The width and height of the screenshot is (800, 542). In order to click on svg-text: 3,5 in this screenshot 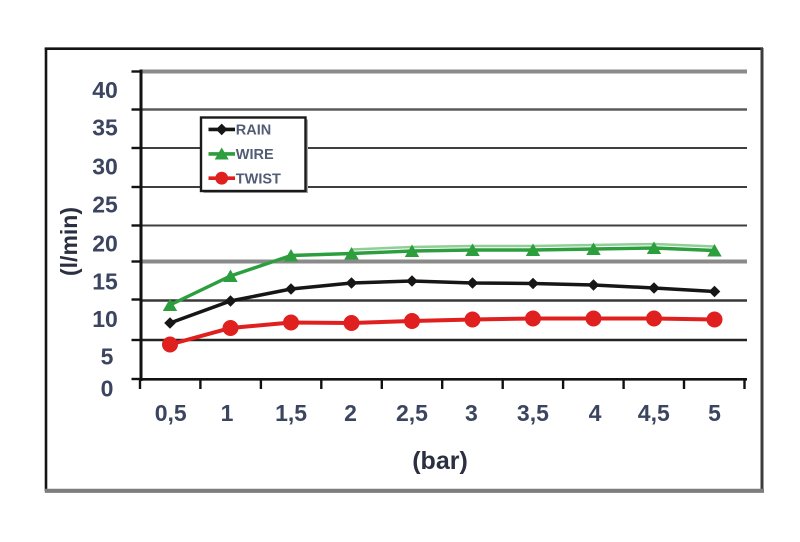, I will do `click(533, 413)`.